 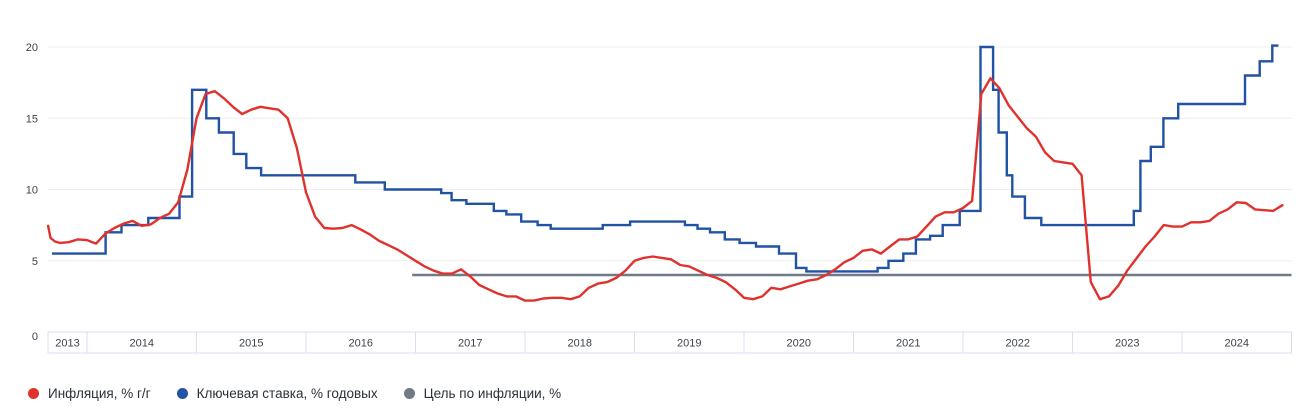 I want to click on x-tick-label-2020: 2020, so click(x=799, y=344).